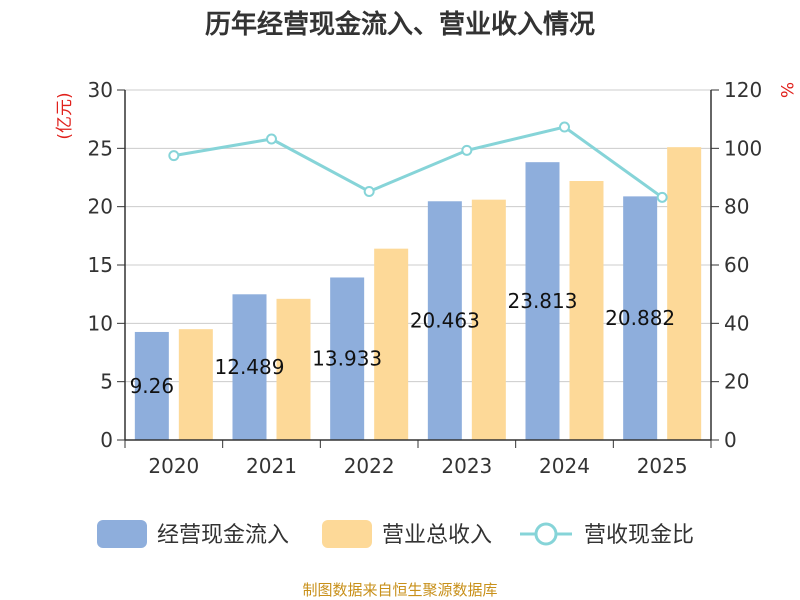 This screenshot has width=800, height=600. Describe the element at coordinates (369, 466) in the screenshot. I see `x-tick-label: 2022` at that location.